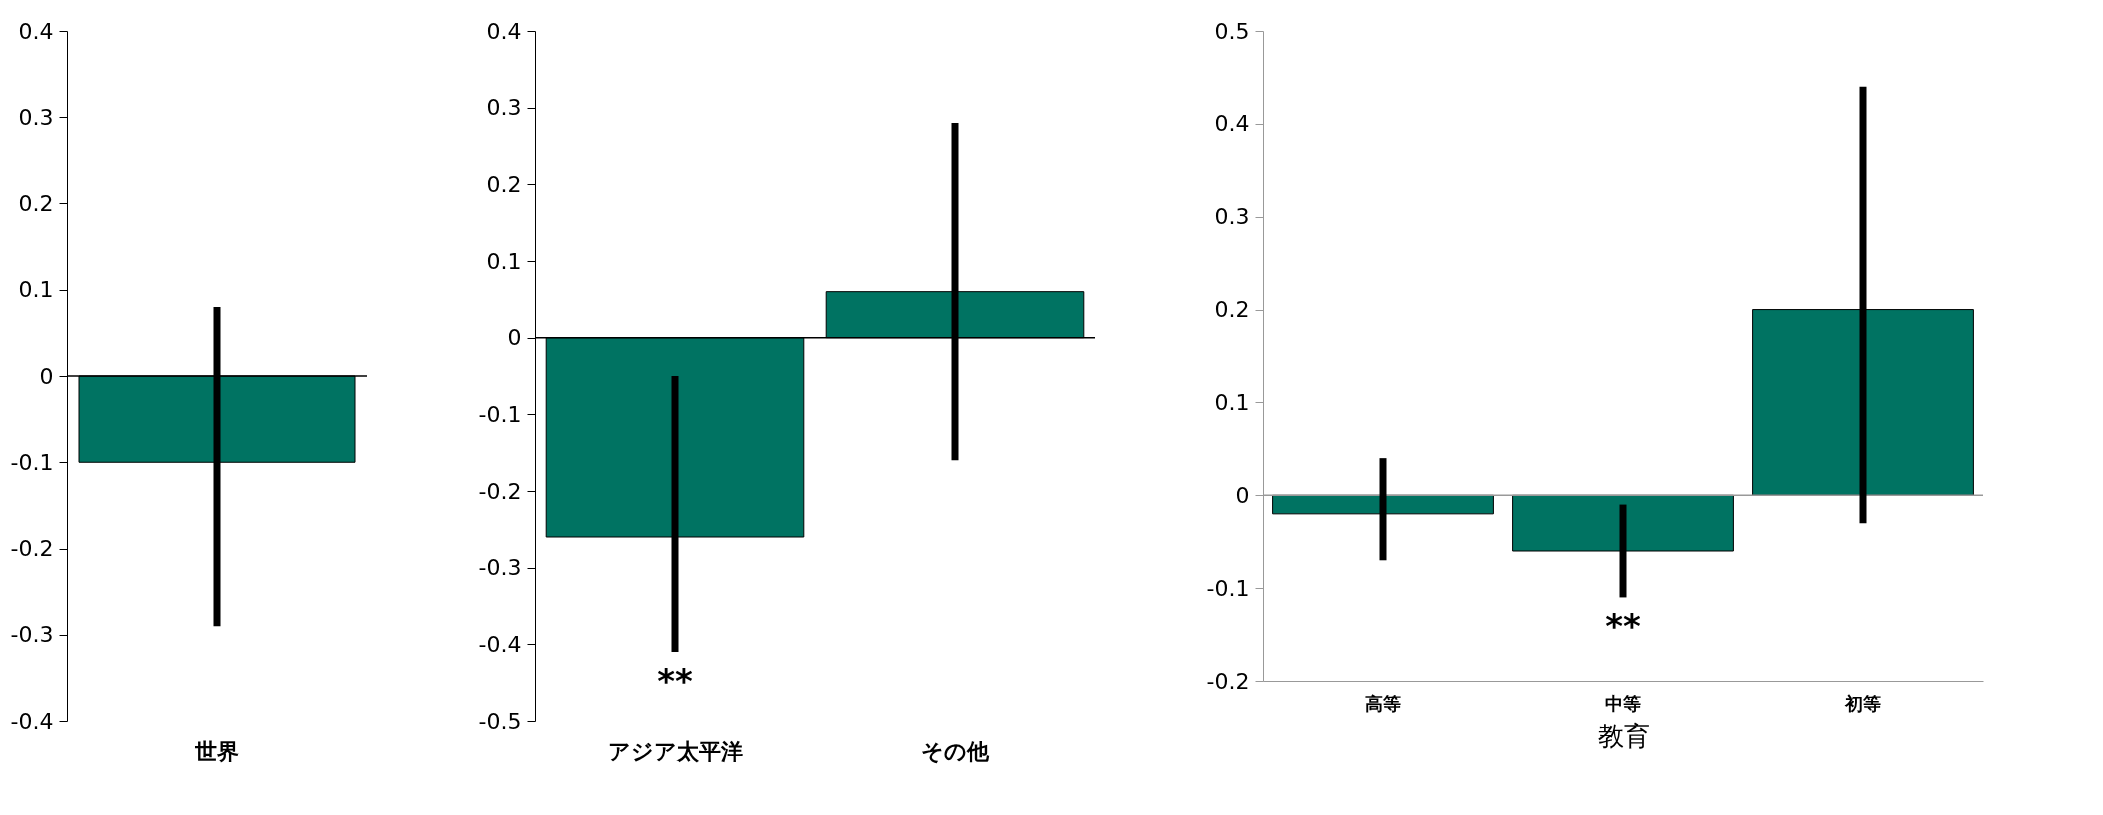 The image size is (2103, 815). I want to click on x-tick-label: 高等, so click(1383, 703).